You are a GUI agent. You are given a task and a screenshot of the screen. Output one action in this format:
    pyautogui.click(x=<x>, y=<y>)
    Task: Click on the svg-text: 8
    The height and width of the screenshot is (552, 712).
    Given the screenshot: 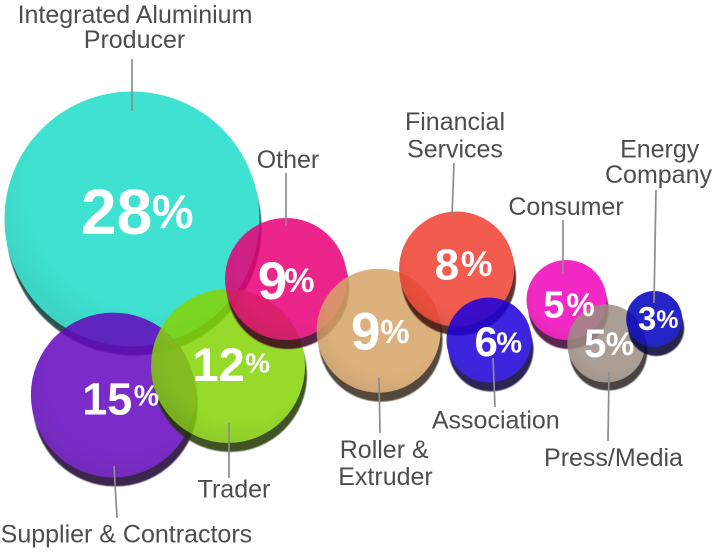 What is the action you would take?
    pyautogui.click(x=447, y=265)
    